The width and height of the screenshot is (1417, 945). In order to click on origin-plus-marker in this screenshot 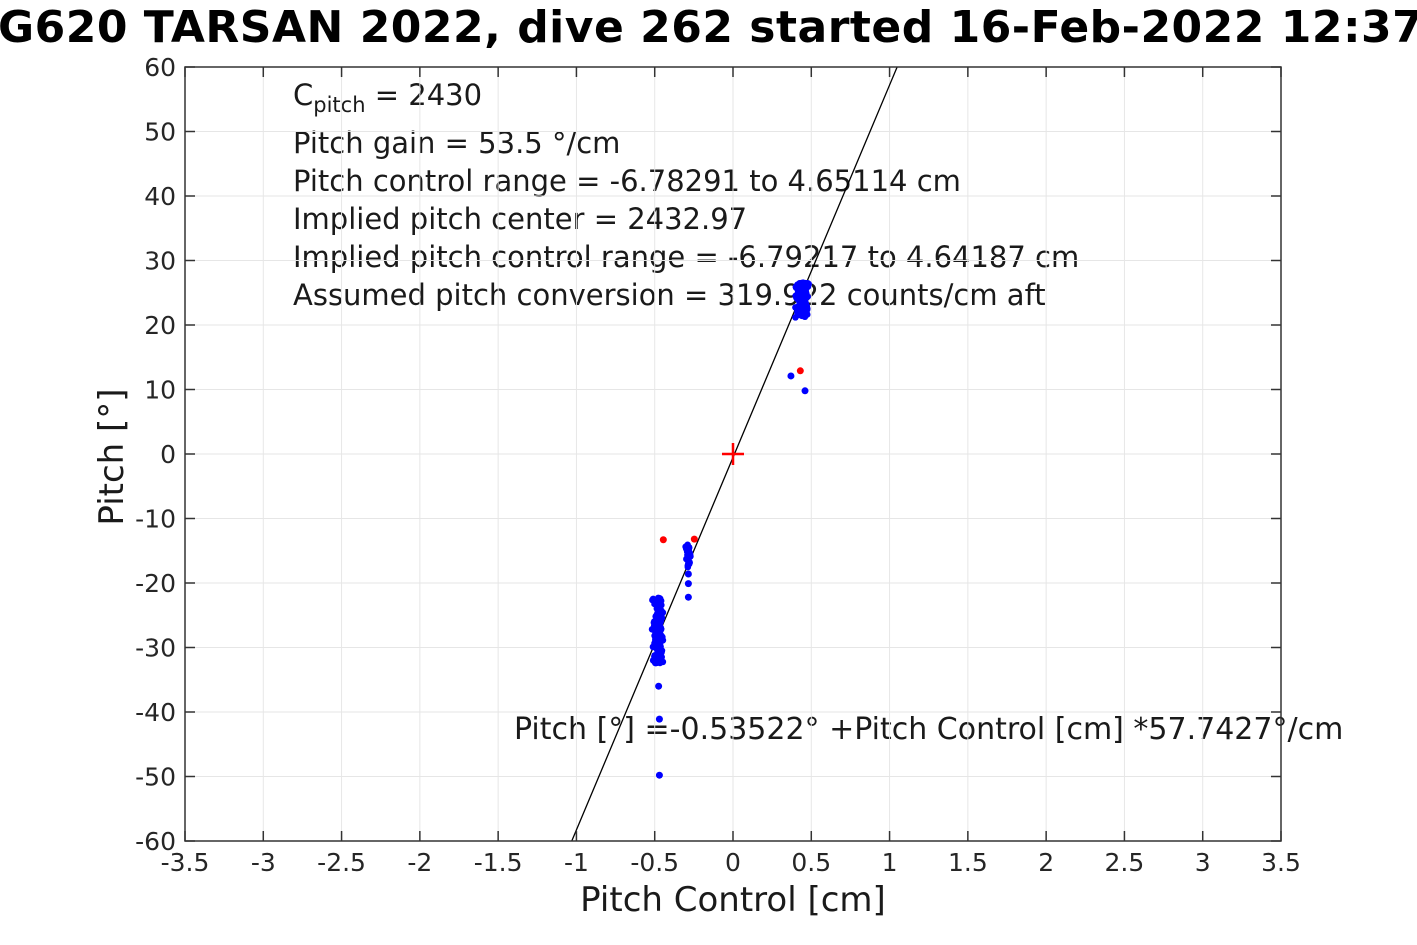, I will do `click(733, 454)`.